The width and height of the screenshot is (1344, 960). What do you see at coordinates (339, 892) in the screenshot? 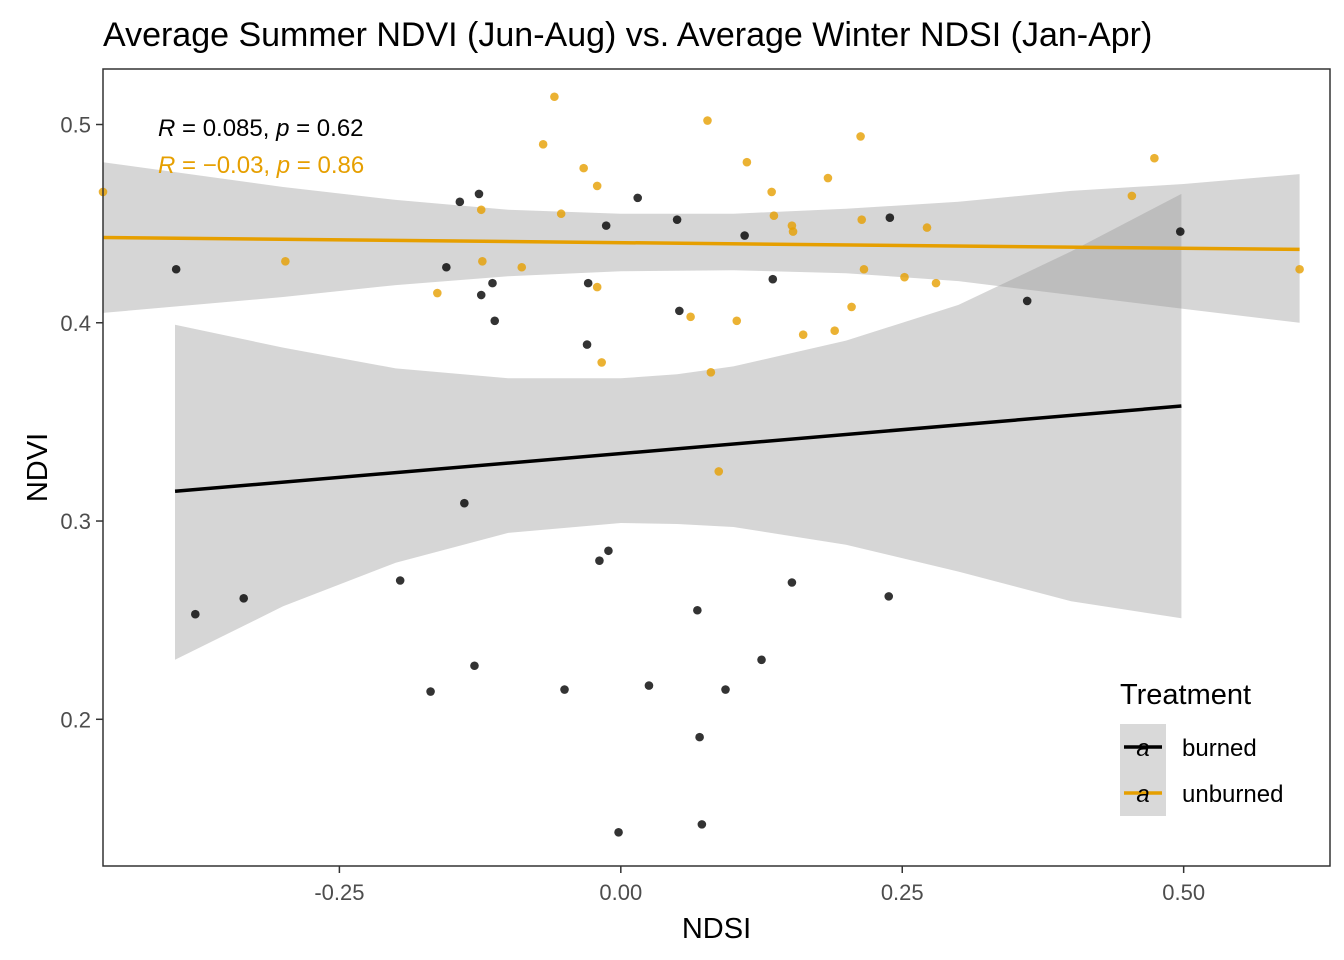
I see `x-tick-label: -0.25` at bounding box center [339, 892].